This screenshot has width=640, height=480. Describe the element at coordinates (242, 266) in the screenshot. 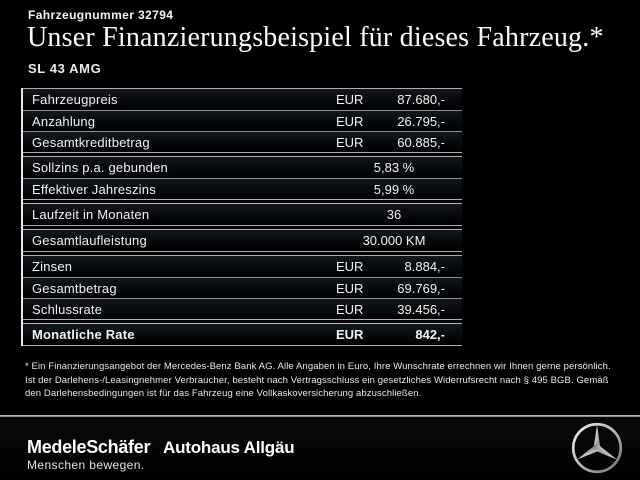

I see `table-row: Zinsen EUR 8.884,-` at that location.